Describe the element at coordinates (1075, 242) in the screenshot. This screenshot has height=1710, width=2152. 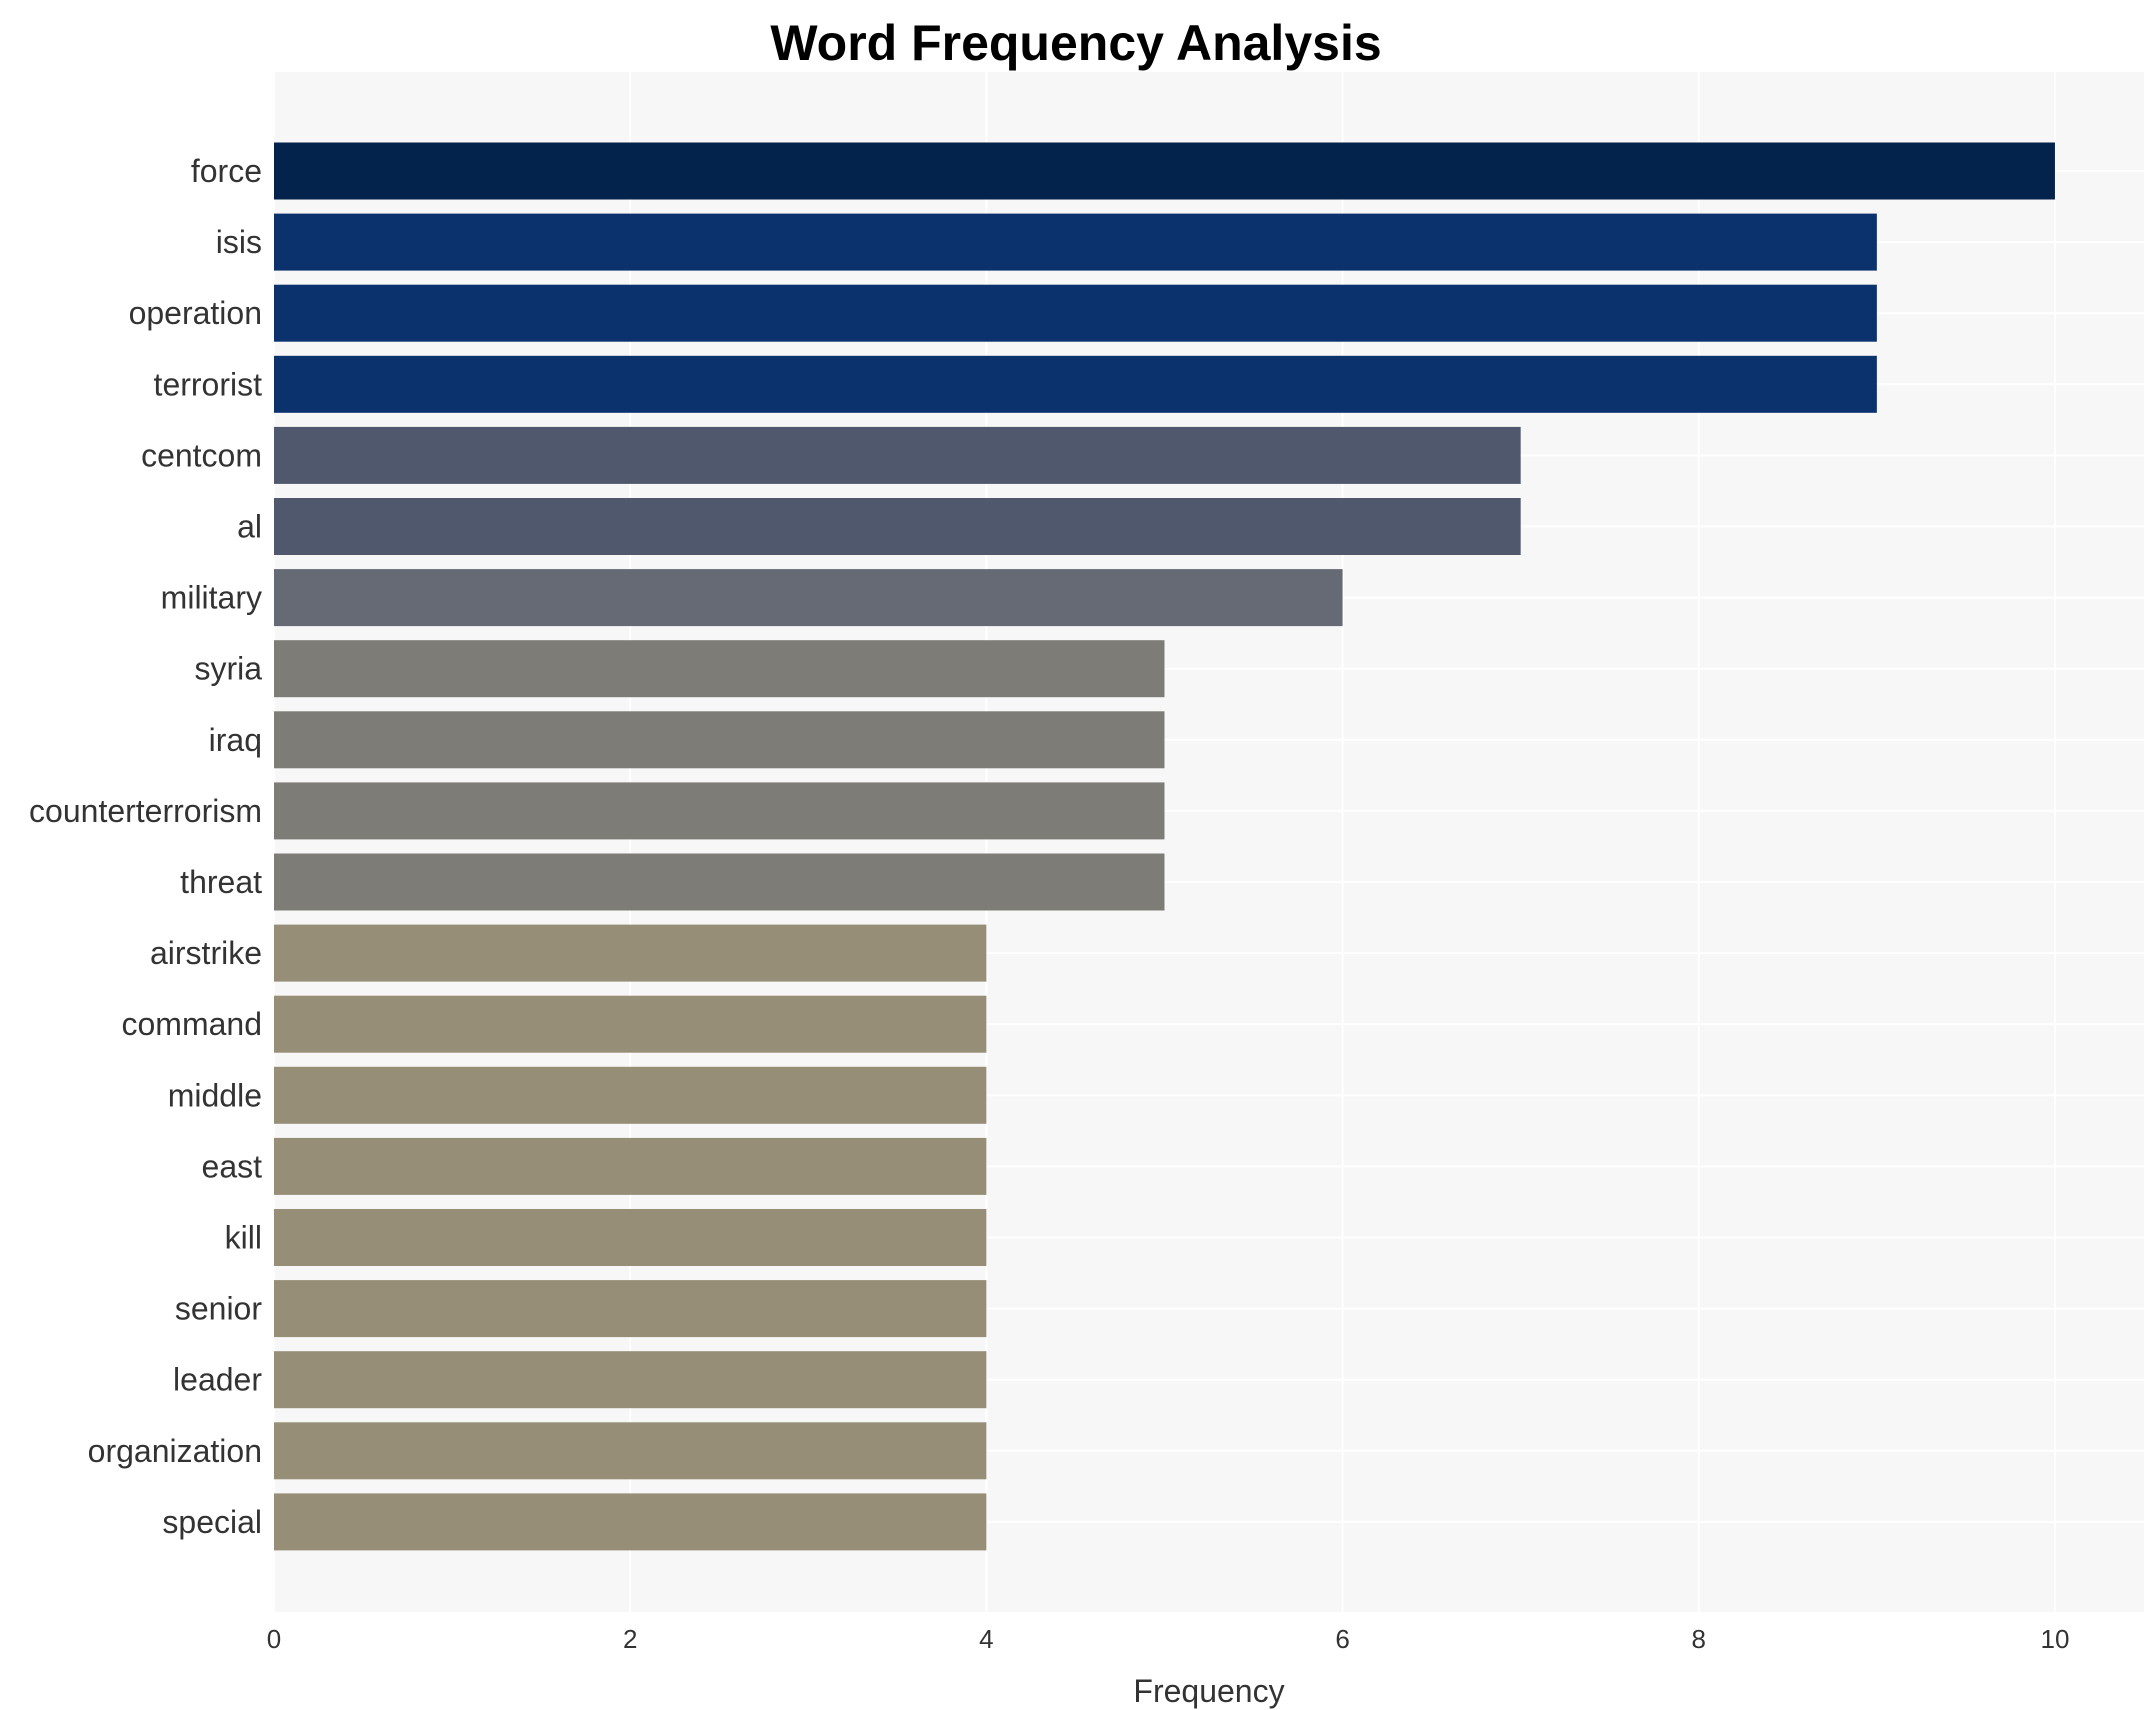
I see `bar-isis` at that location.